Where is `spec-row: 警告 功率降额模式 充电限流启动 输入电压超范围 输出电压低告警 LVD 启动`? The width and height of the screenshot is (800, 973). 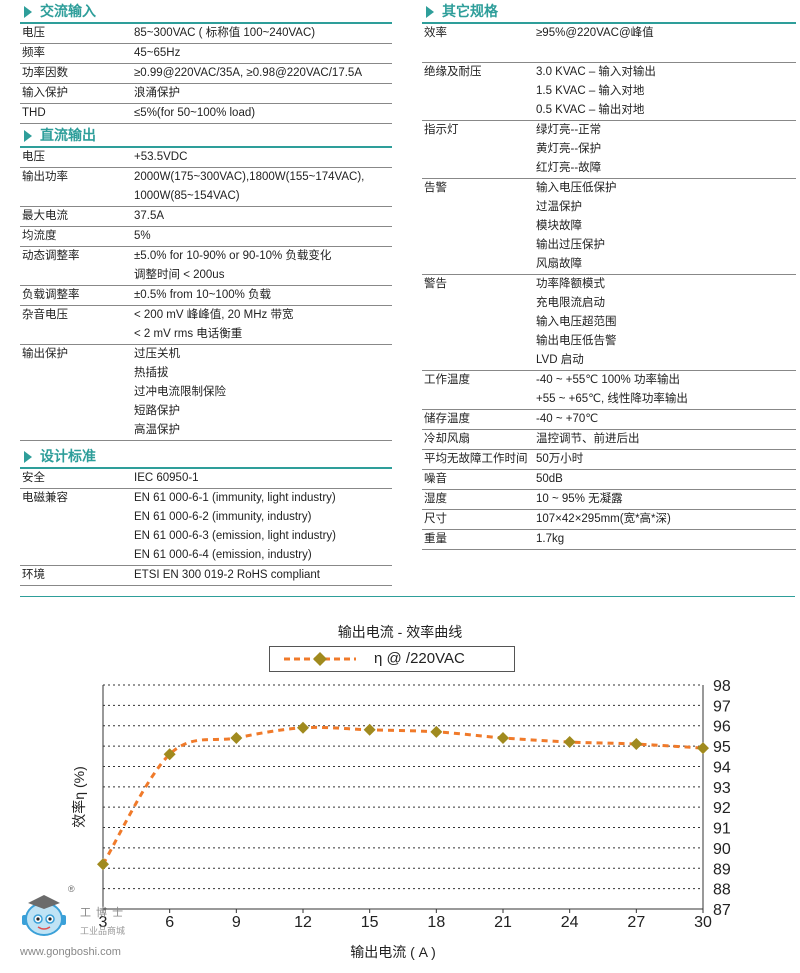 spec-row: 警告 功率降额模式 充电限流启动 输入电压超范围 输出电压低告警 LVD 启动 is located at coordinates (609, 322).